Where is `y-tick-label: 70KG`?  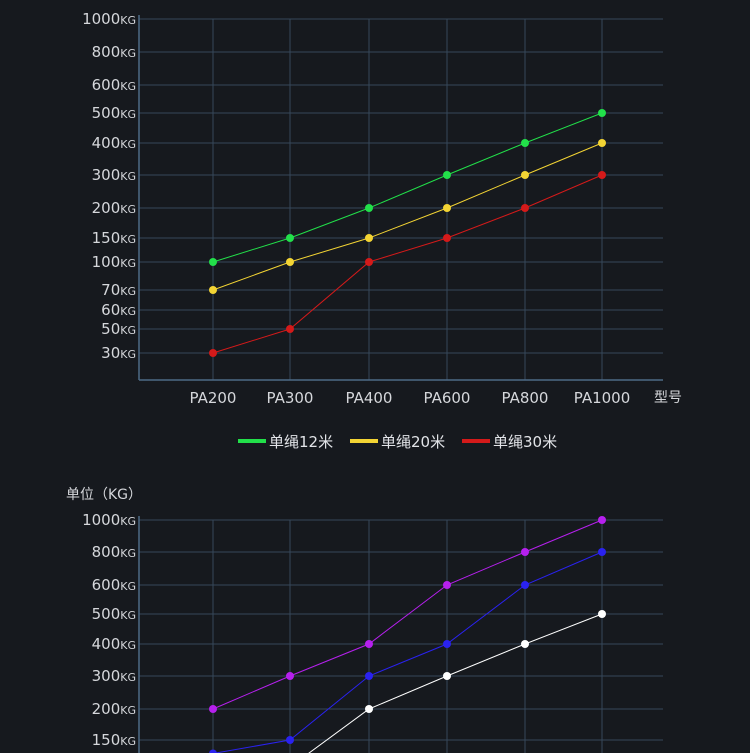
y-tick-label: 70KG is located at coordinates (118, 290).